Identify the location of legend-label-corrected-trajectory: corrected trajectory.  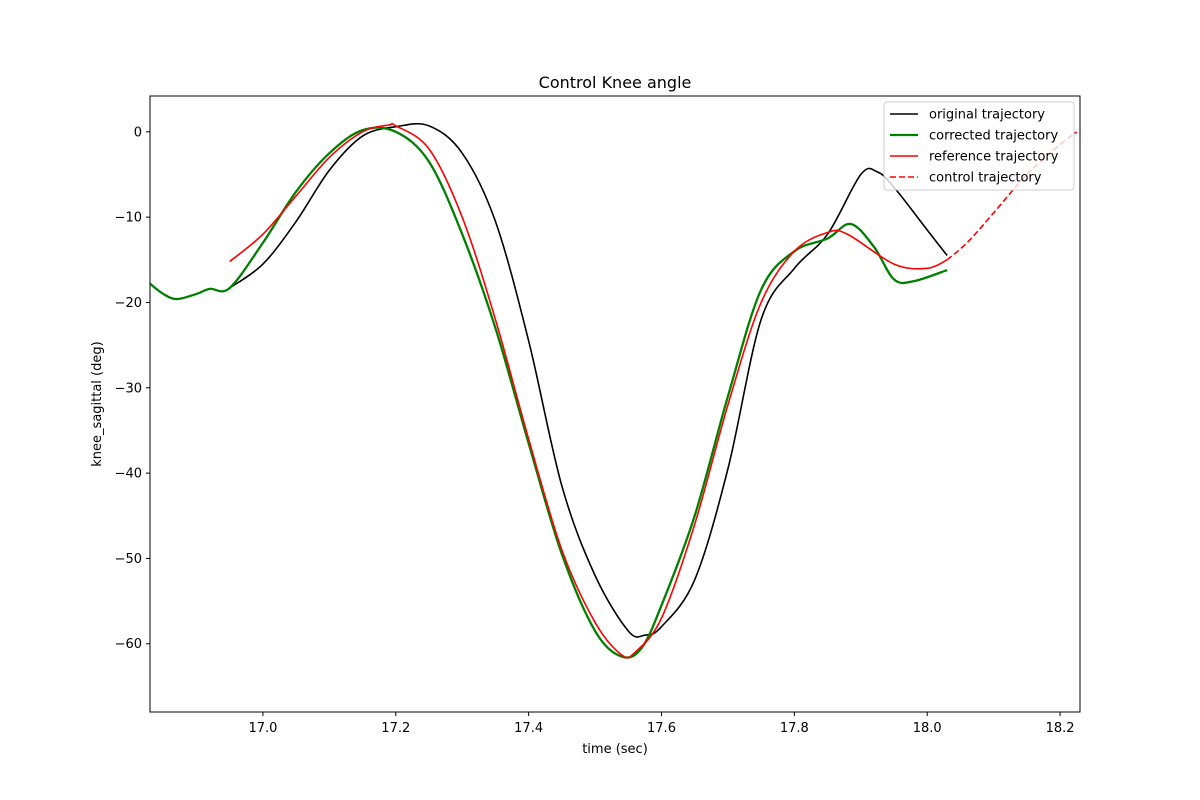
(993, 136).